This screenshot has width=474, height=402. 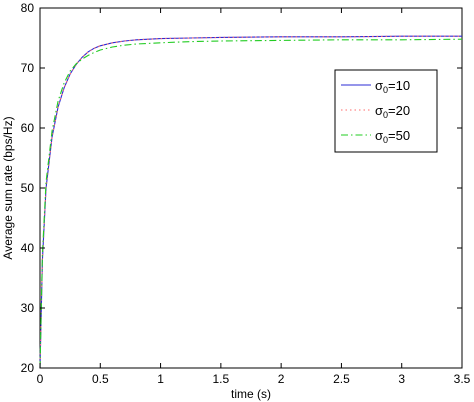 I want to click on legend-label-2: σ0=20, so click(x=392, y=111).